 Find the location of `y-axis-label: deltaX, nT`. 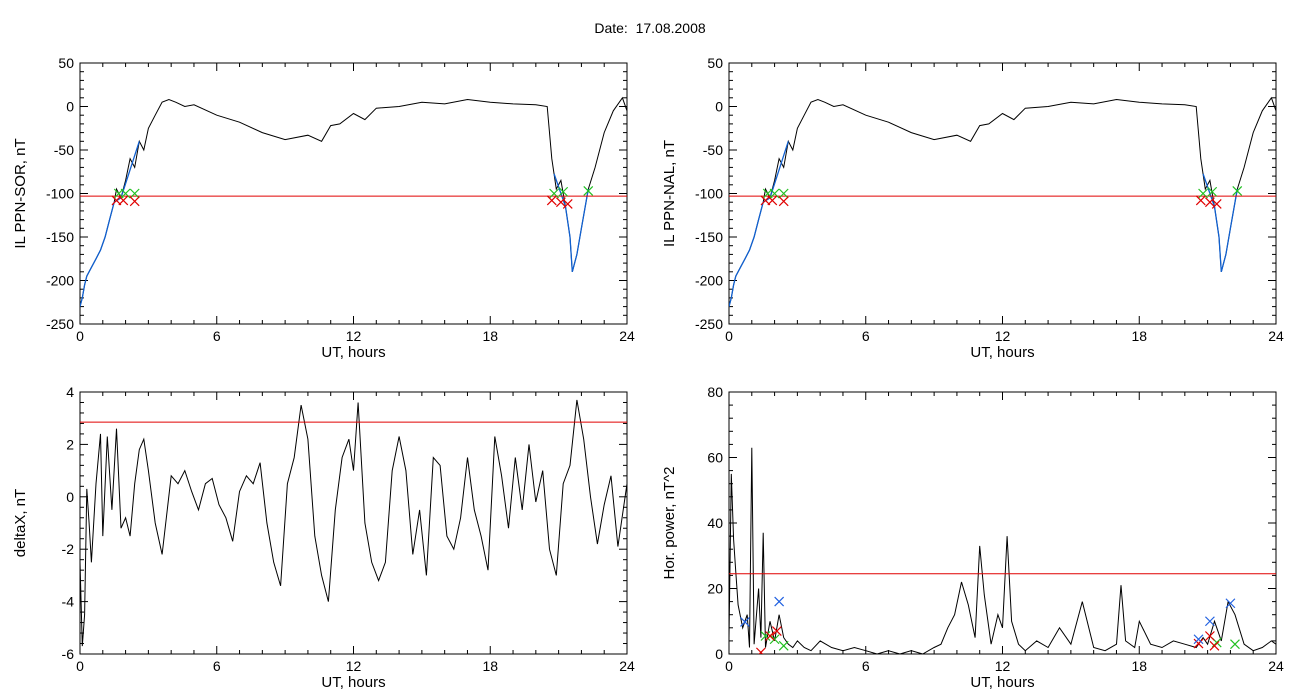

y-axis-label: deltaX, nT is located at coordinates (20, 523).